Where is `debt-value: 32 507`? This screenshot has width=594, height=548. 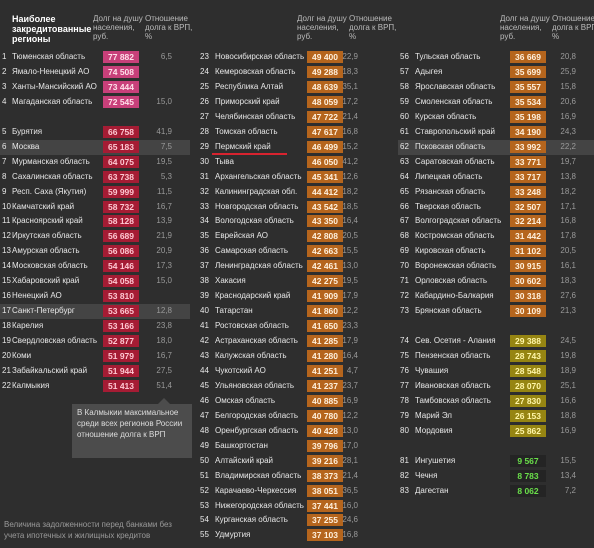
debt-value: 32 507 is located at coordinates (528, 206).